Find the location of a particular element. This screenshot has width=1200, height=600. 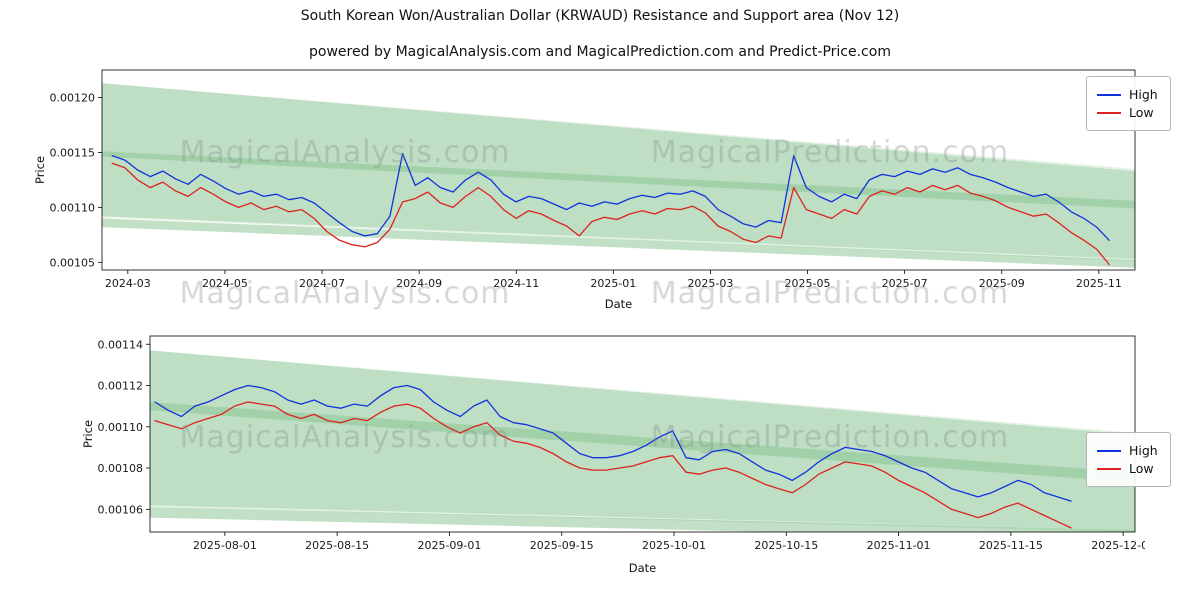

svg-text: 2024-09 is located at coordinates (419, 283).